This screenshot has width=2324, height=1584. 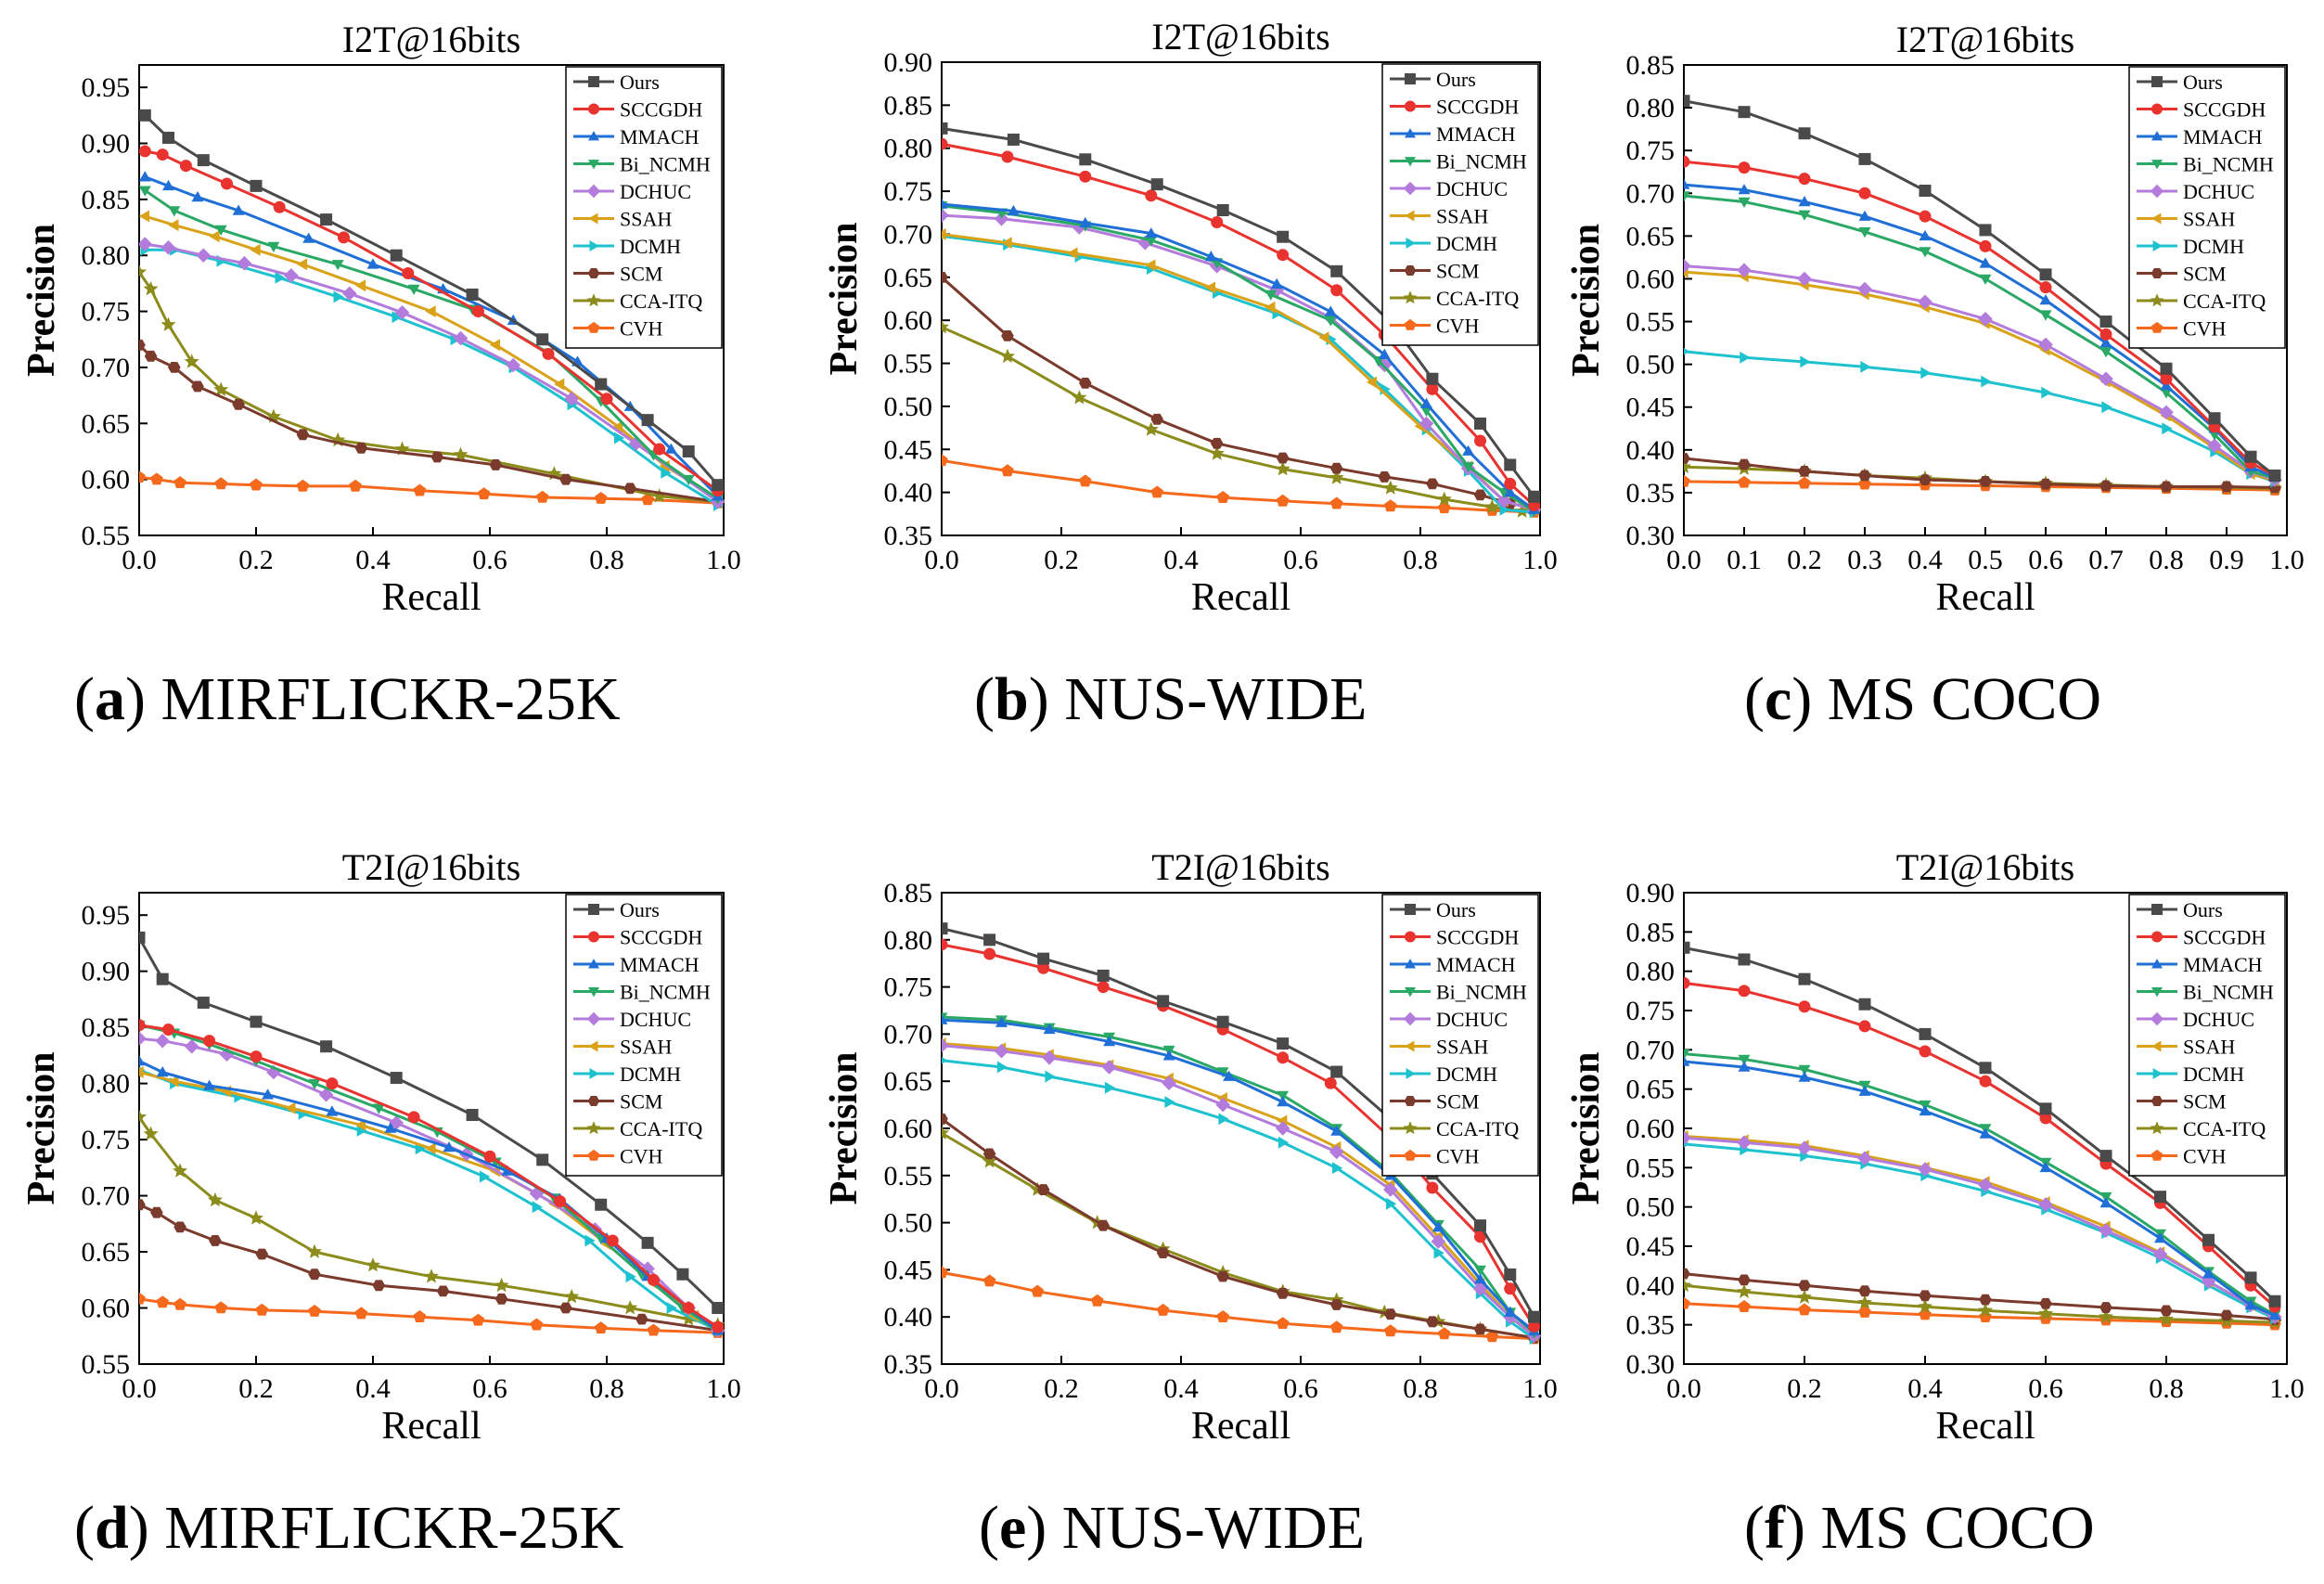 What do you see at coordinates (844, 1128) in the screenshot?
I see `y-axis-label: Precision` at bounding box center [844, 1128].